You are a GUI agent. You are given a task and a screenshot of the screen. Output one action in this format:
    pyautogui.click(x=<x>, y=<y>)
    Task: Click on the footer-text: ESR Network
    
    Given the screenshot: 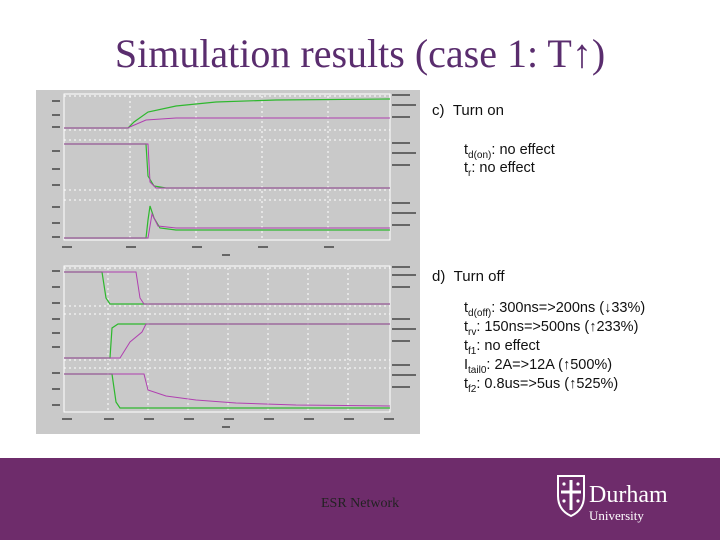 What is the action you would take?
    pyautogui.click(x=360, y=503)
    